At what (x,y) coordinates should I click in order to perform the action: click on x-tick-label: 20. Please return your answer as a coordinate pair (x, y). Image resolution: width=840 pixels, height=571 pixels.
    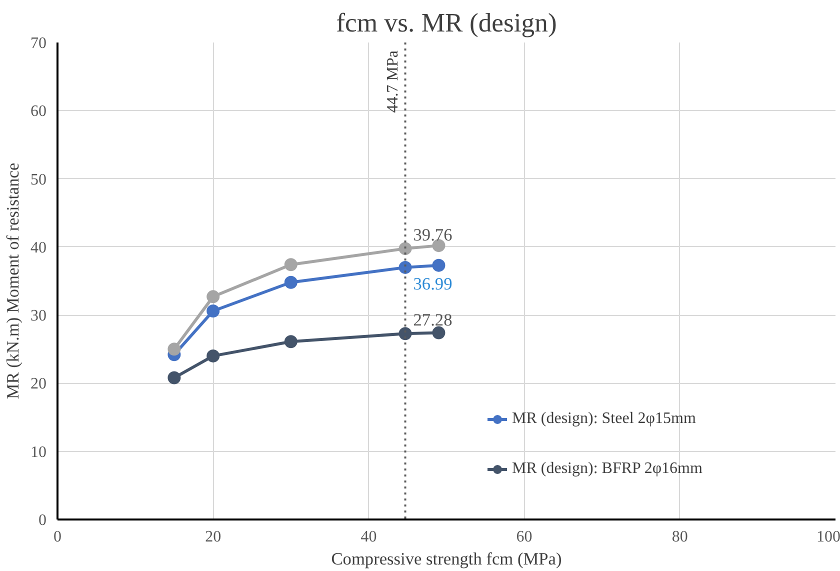
    Looking at the image, I should click on (213, 537).